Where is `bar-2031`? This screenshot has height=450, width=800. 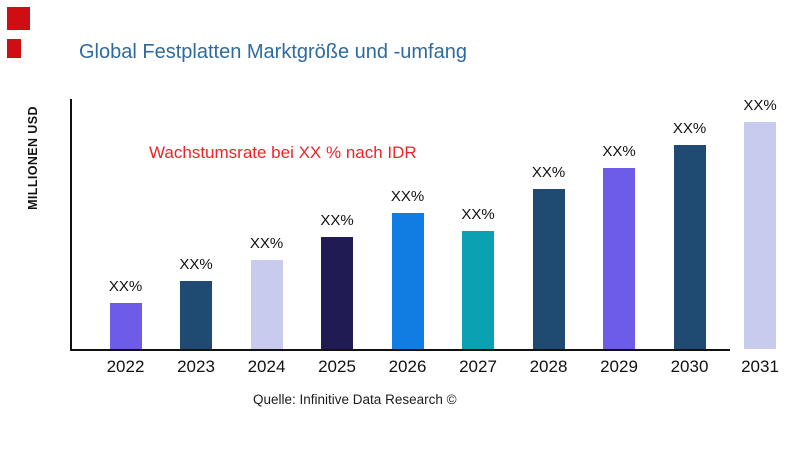
bar-2031 is located at coordinates (760, 235).